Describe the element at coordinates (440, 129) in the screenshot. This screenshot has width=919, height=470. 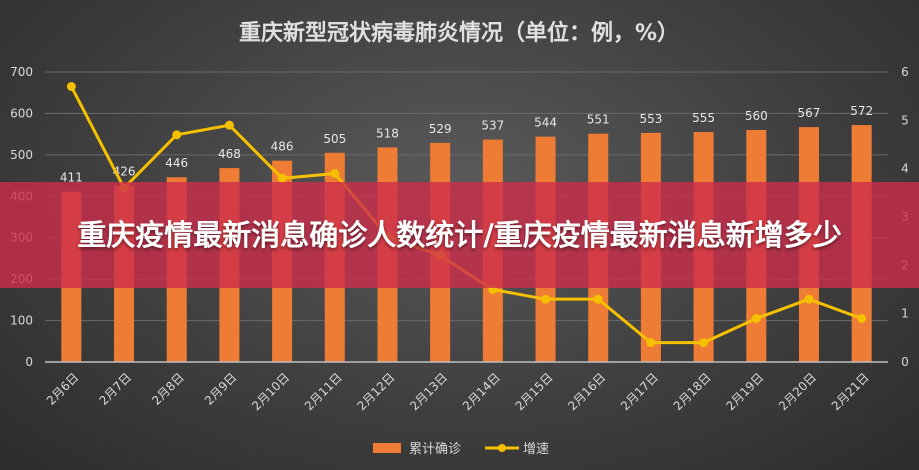
I see `bar-value-label: 529` at that location.